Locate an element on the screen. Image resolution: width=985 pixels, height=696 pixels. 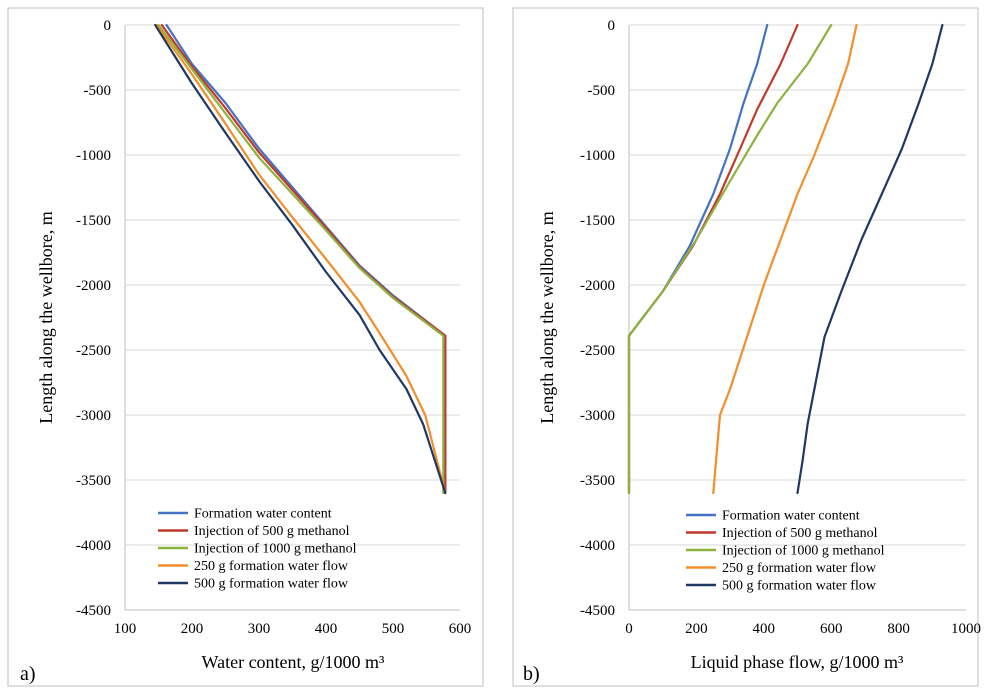
panel-label: b) is located at coordinates (531, 674).